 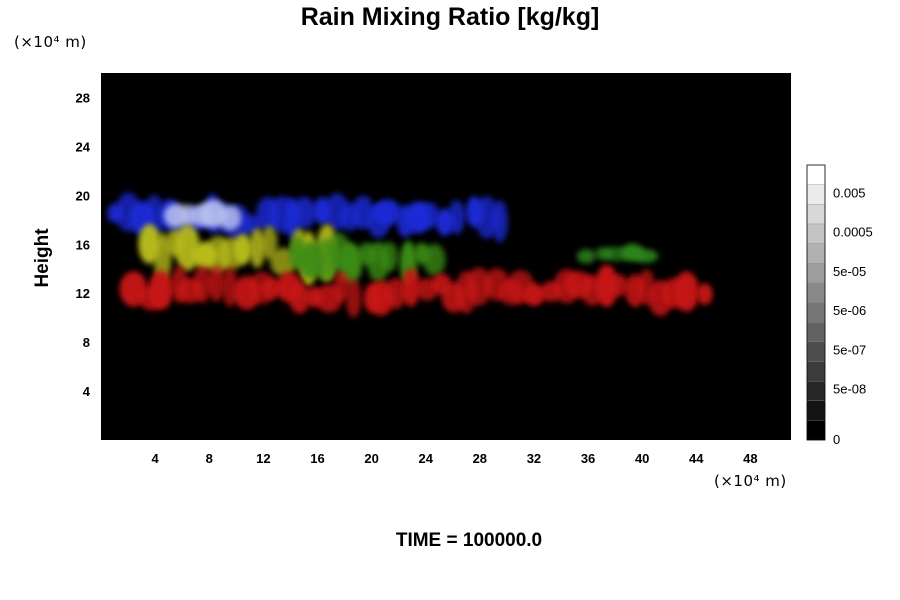 I want to click on x-tick: 40, so click(x=642, y=458).